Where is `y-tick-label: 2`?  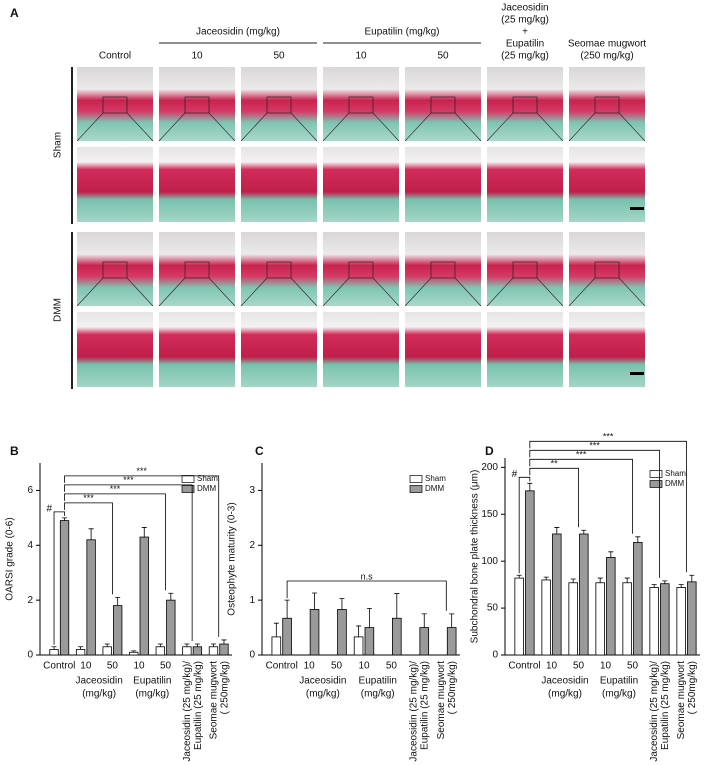 y-tick-label: 2 is located at coordinates (30, 600).